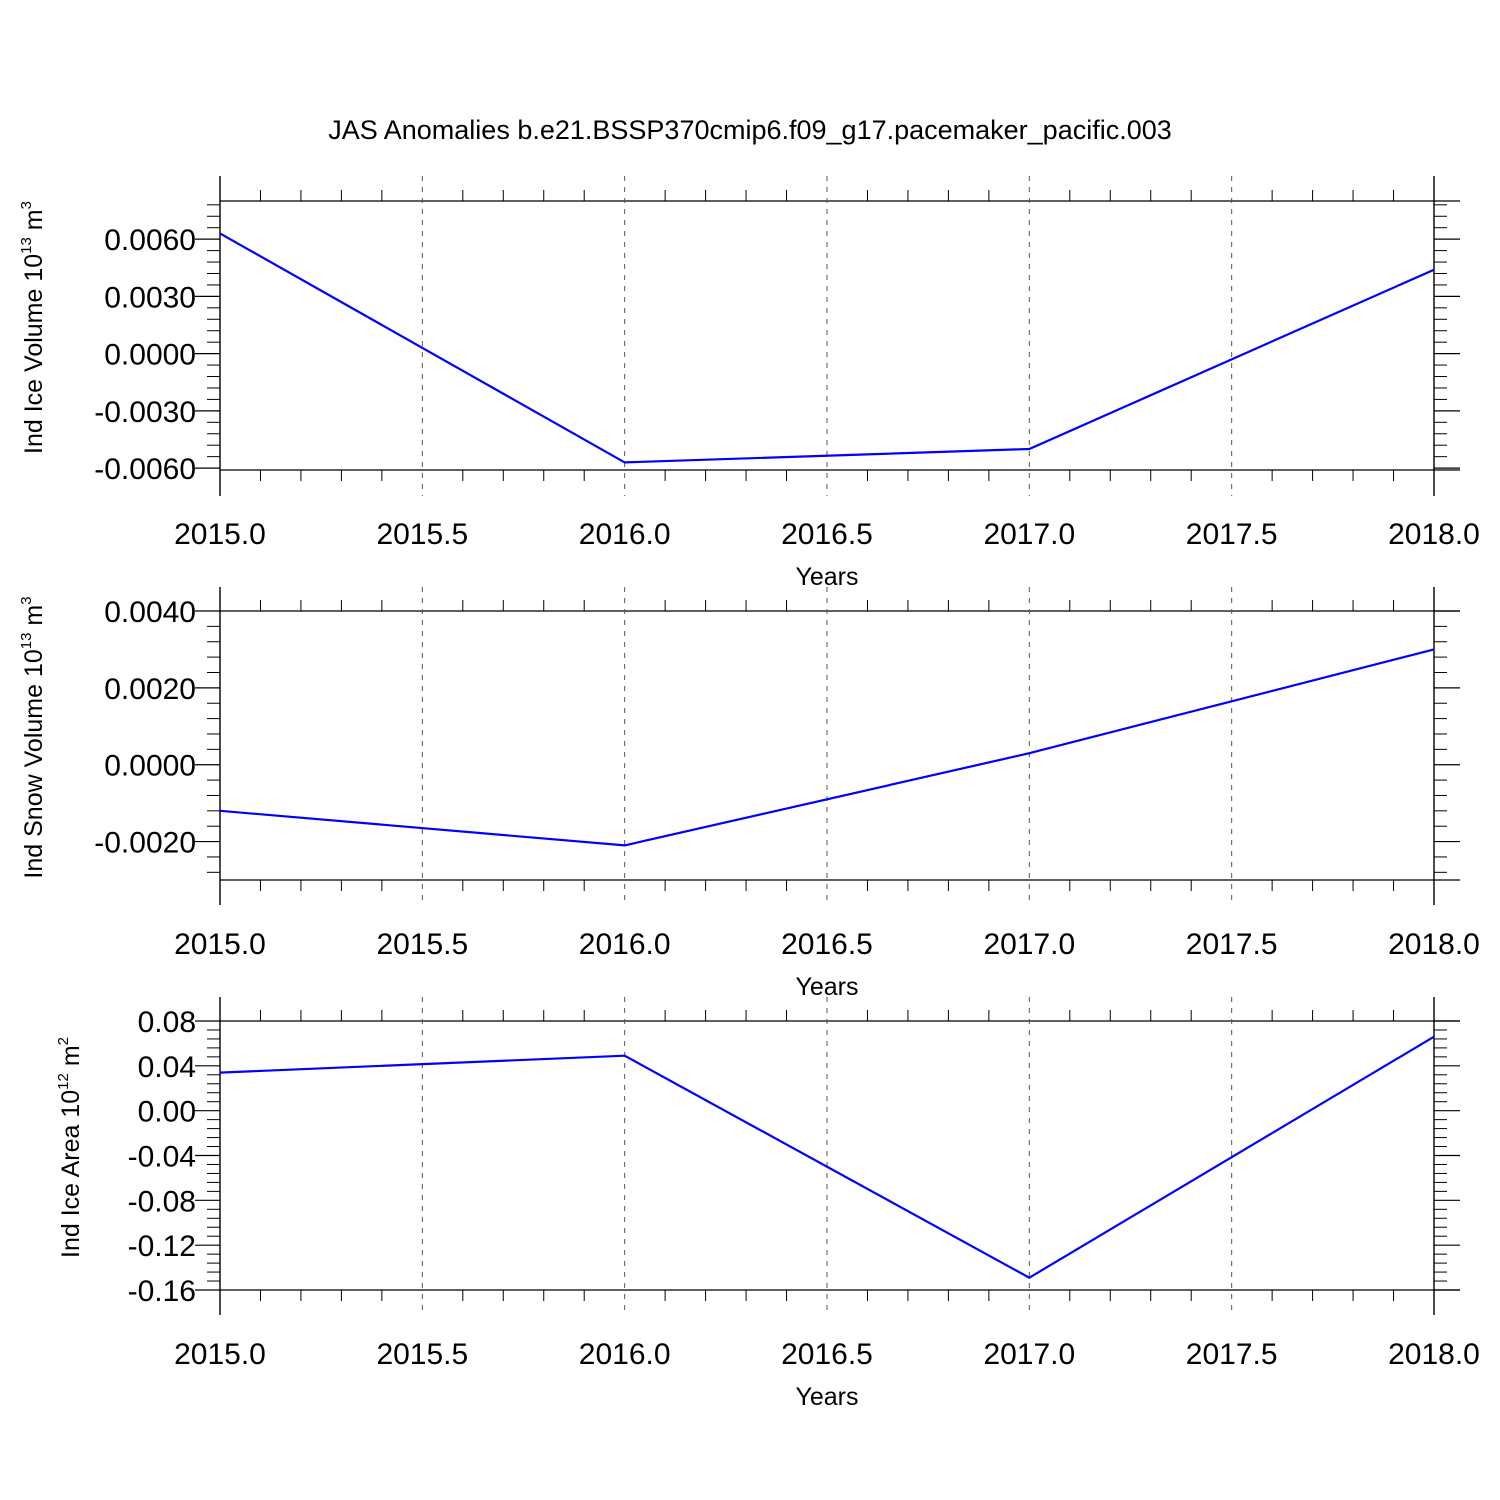 Image resolution: width=1500 pixels, height=1500 pixels. I want to click on y-tick-label: -0.0060, so click(145, 469).